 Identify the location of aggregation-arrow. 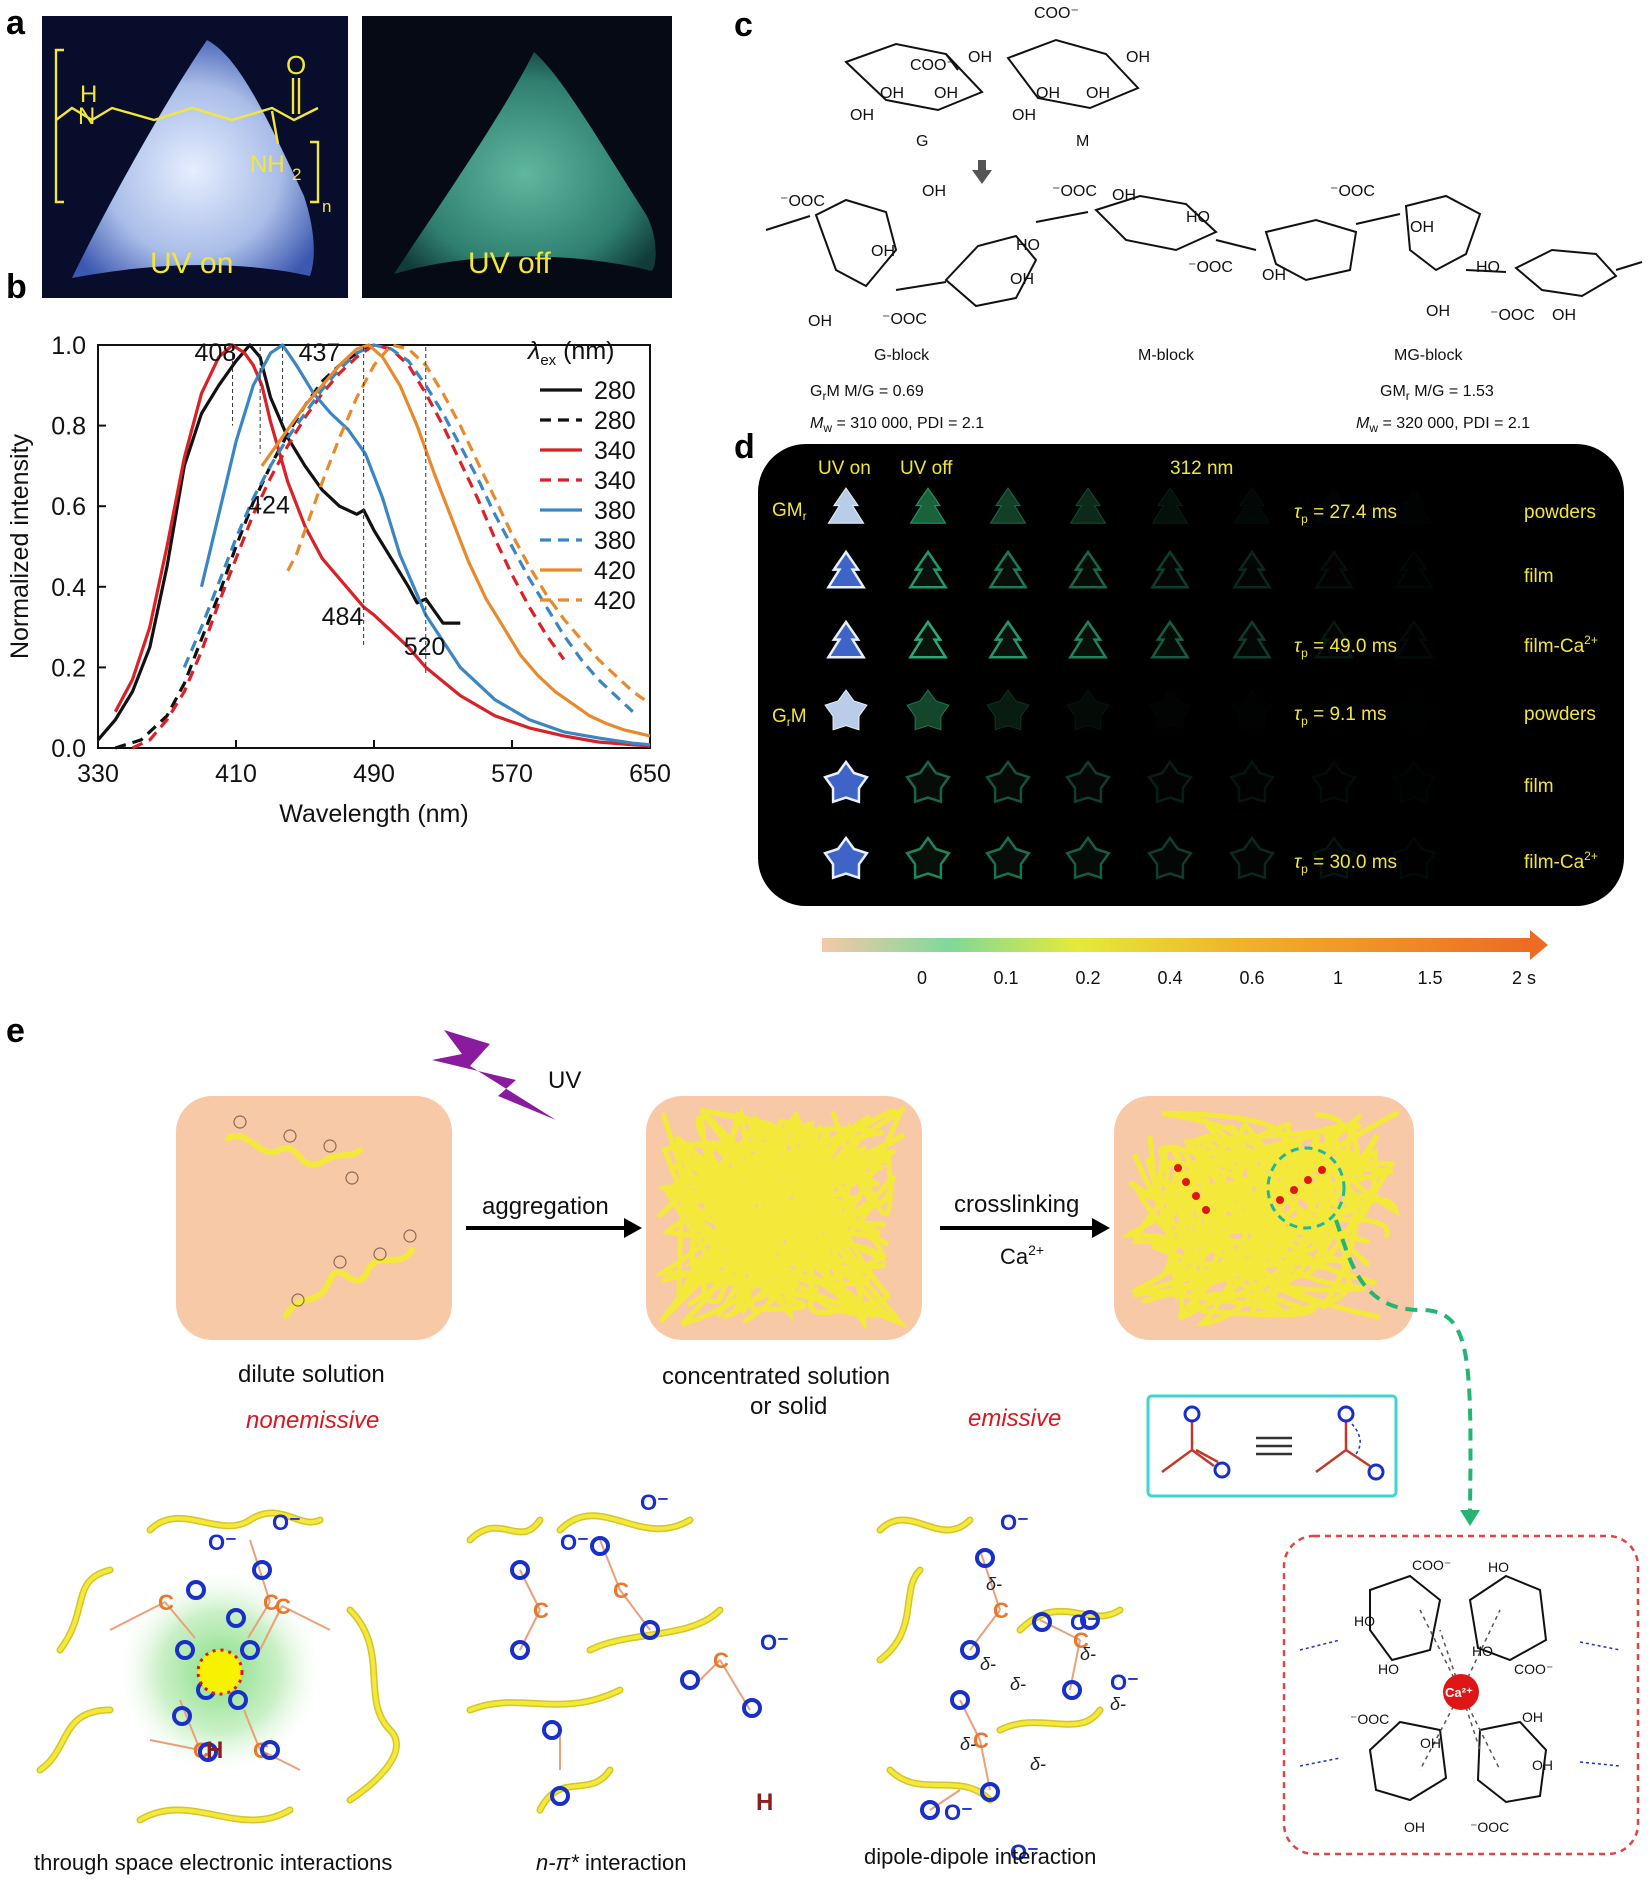
(554, 1228).